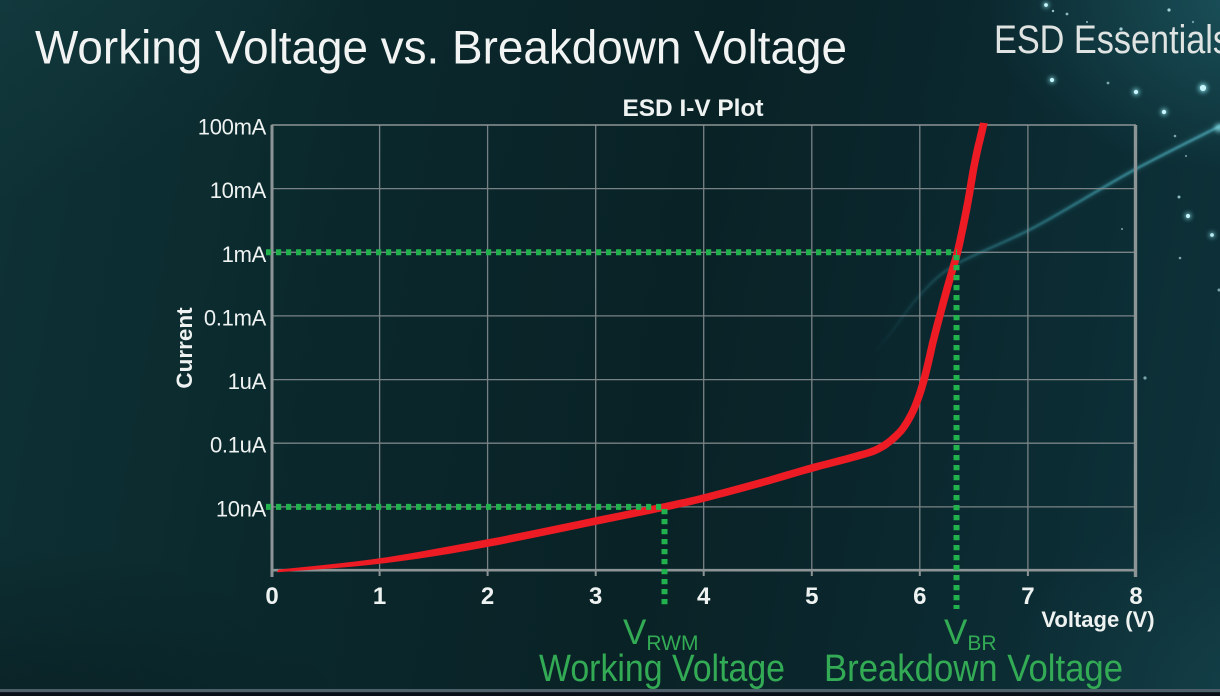  What do you see at coordinates (1097, 619) in the screenshot?
I see `svg-text: Voltage (V)` at bounding box center [1097, 619].